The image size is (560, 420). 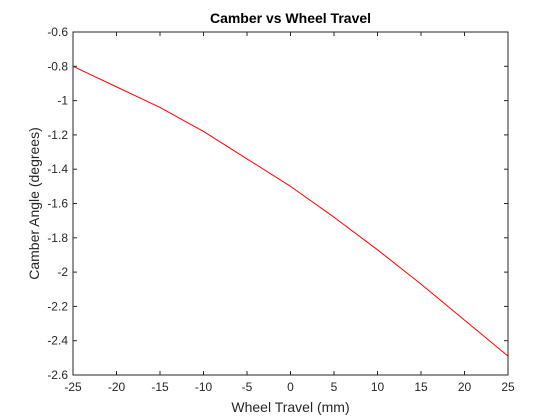 What do you see at coordinates (73, 387) in the screenshot?
I see `x-tick-label: -25` at bounding box center [73, 387].